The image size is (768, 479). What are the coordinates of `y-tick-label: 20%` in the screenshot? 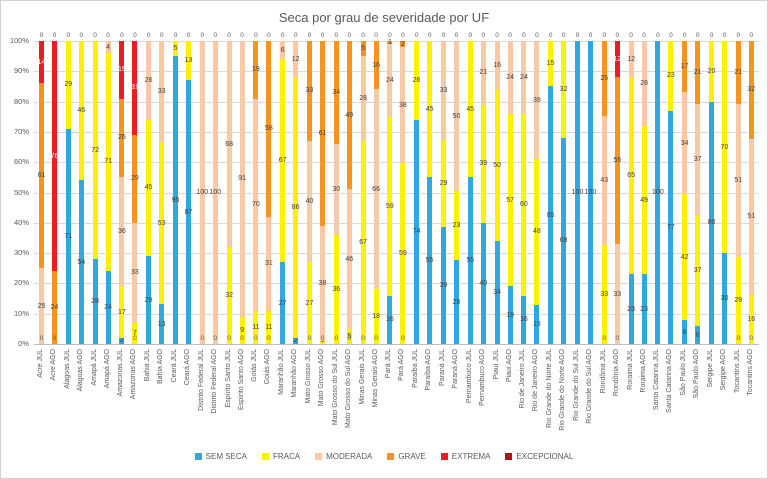 It's located at (21, 283).